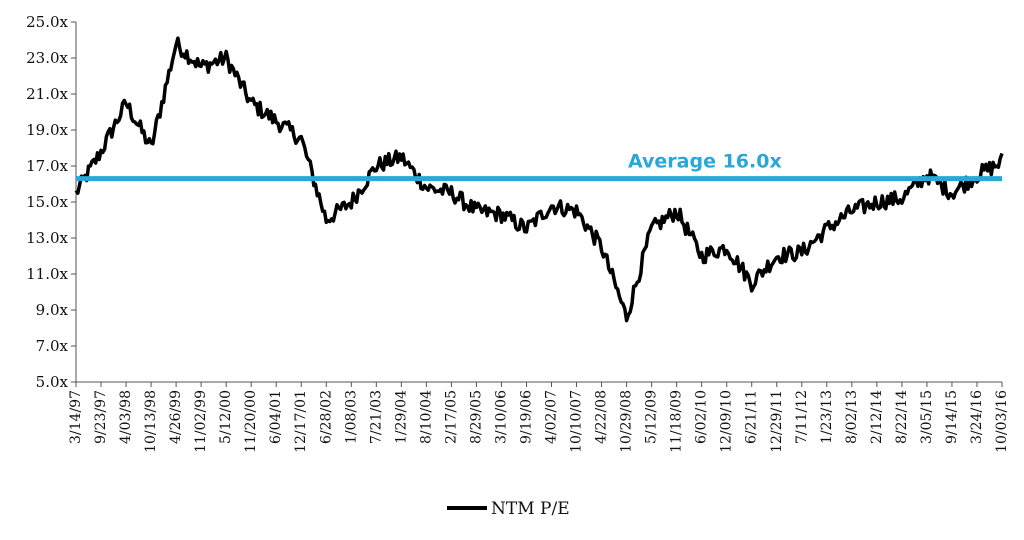  What do you see at coordinates (539, 166) in the screenshot?
I see `average-reference: Average 16.0x` at bounding box center [539, 166].